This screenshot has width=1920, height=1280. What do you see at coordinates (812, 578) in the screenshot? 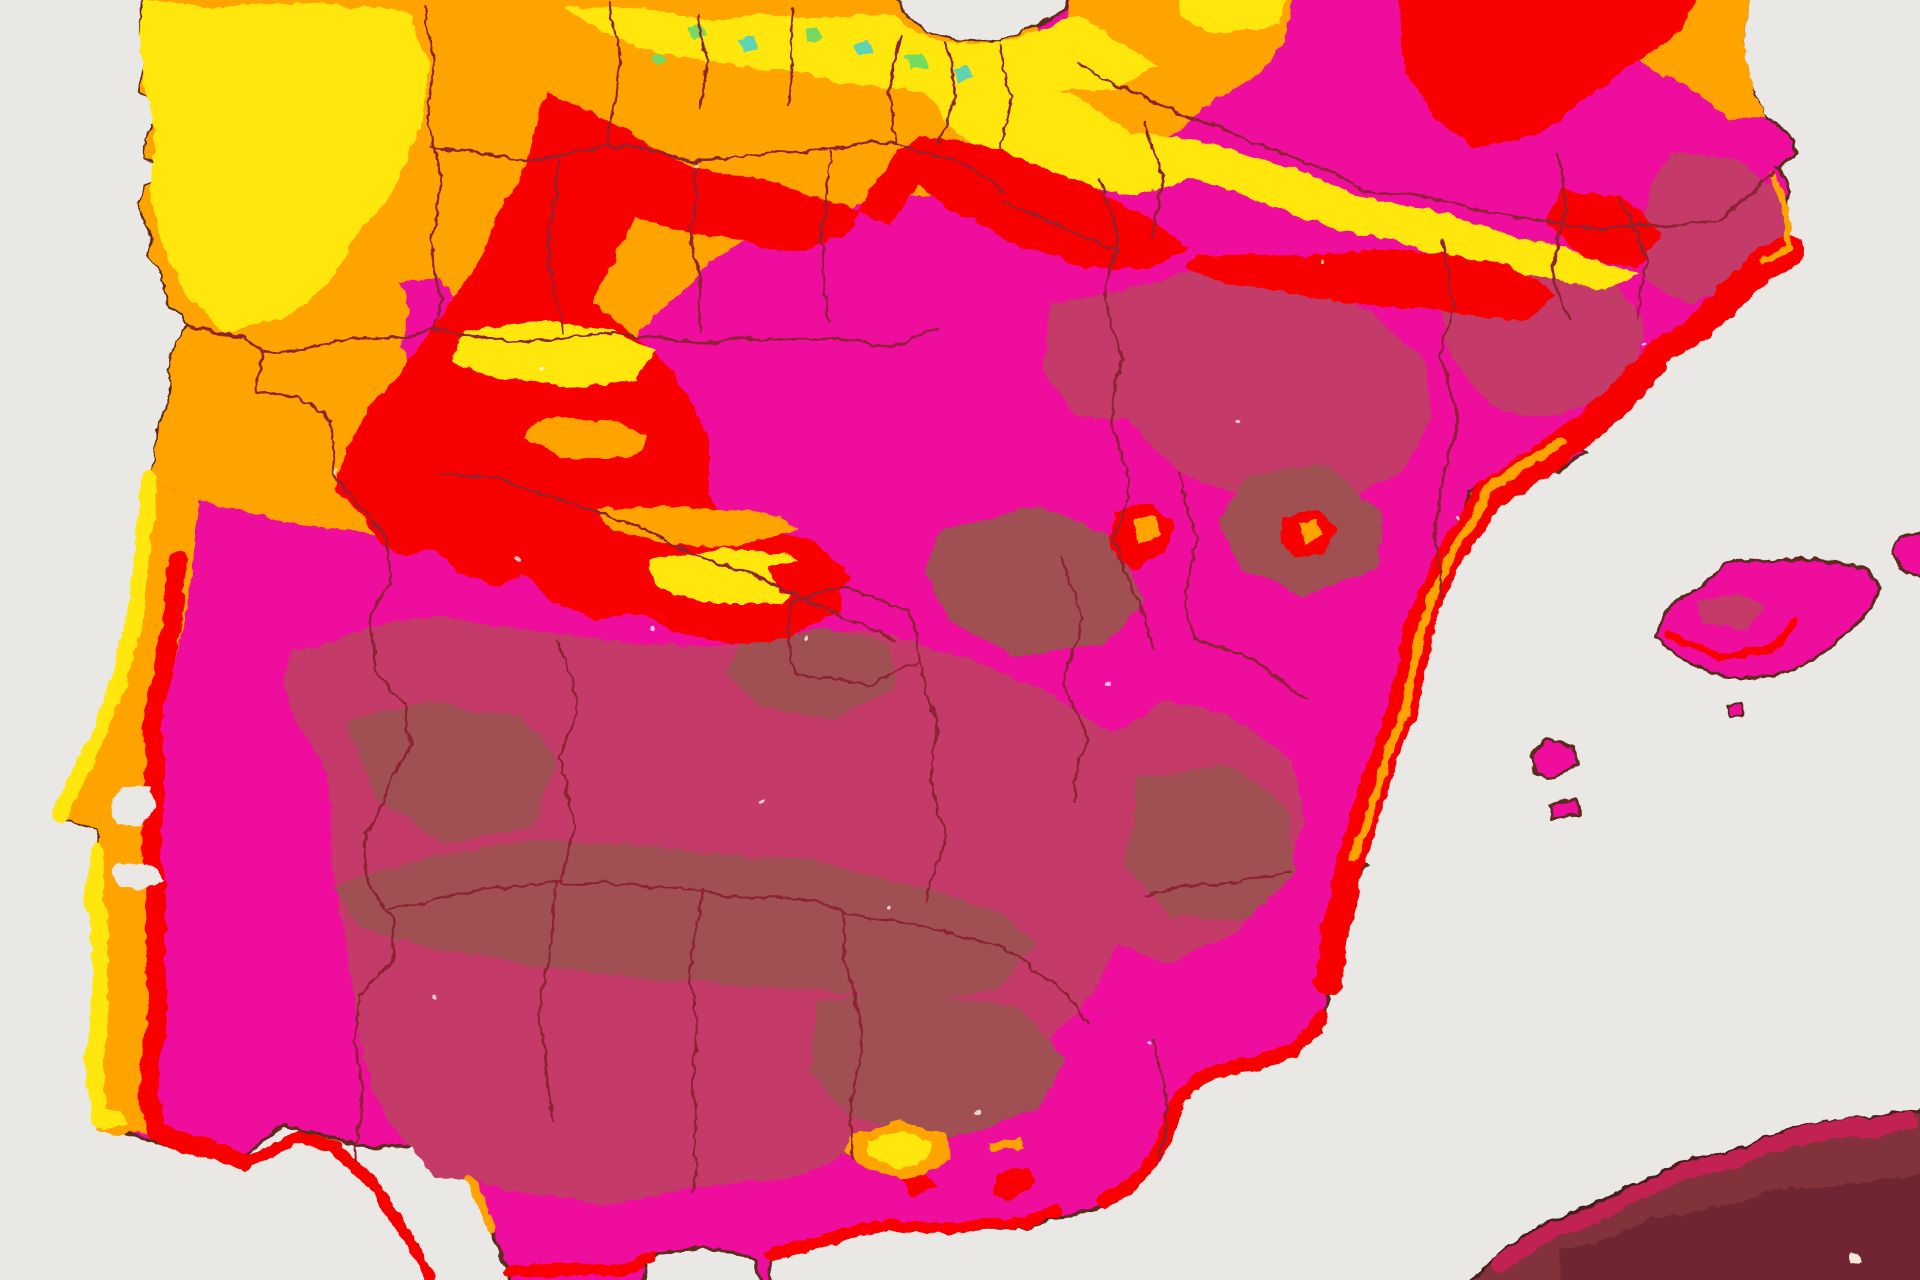
I see `zone-red-madrid-speck` at bounding box center [812, 578].